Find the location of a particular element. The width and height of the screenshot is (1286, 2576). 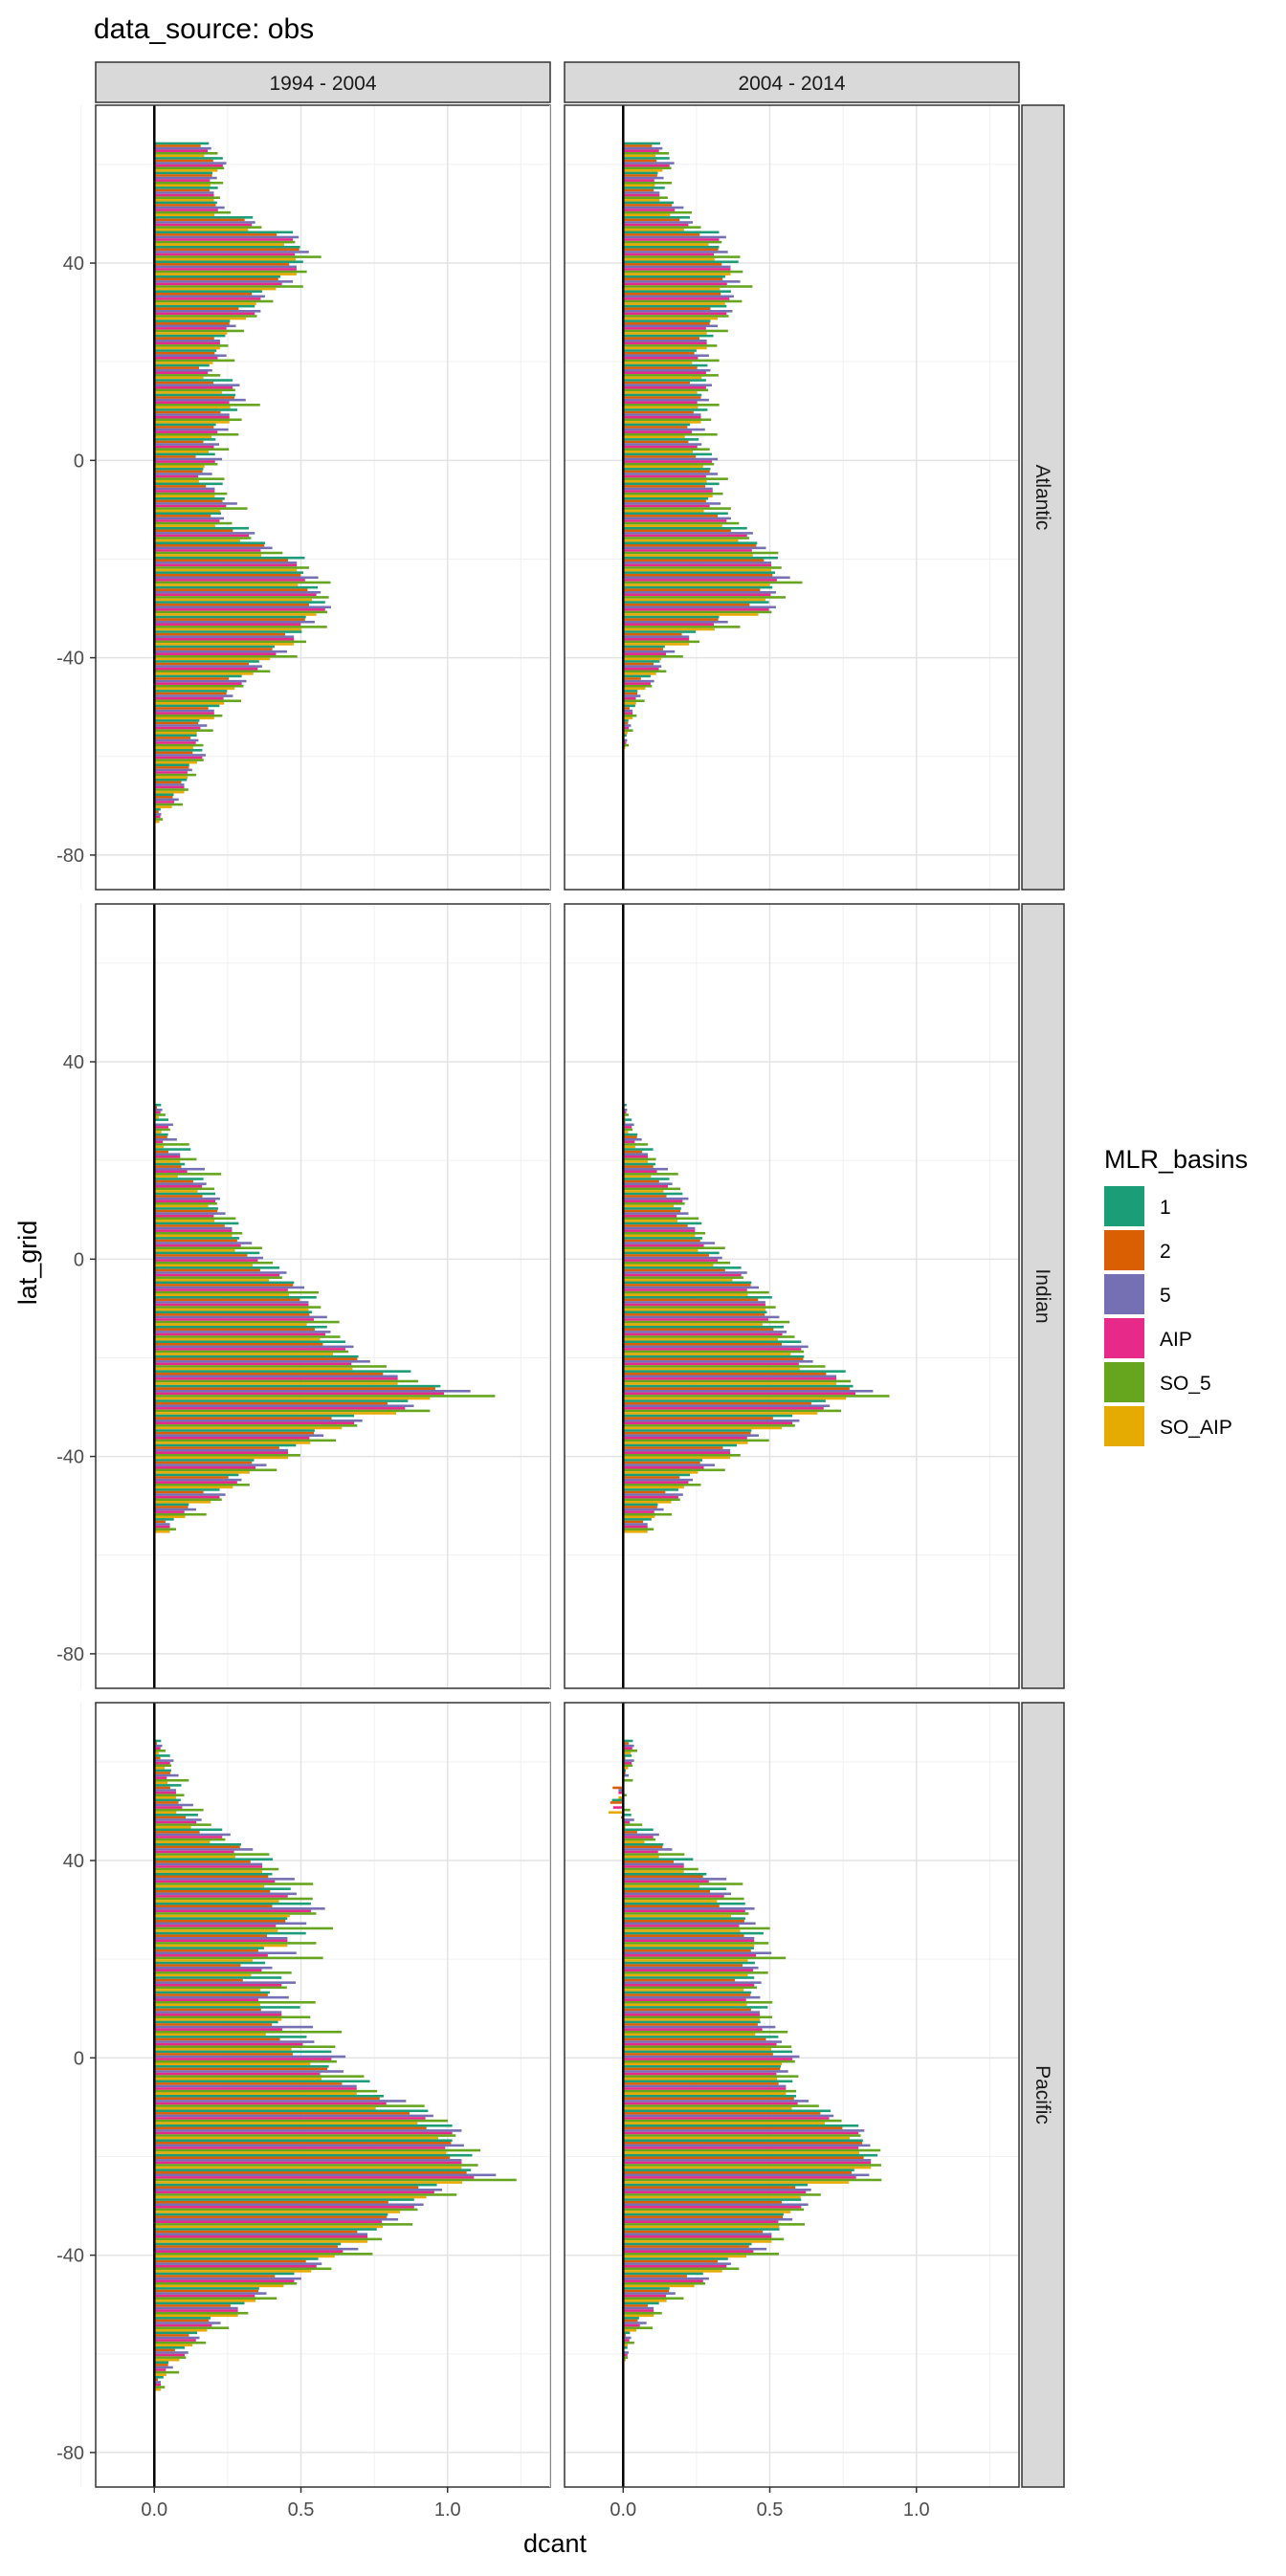

y-tick-label: -40 is located at coordinates (70, 659).